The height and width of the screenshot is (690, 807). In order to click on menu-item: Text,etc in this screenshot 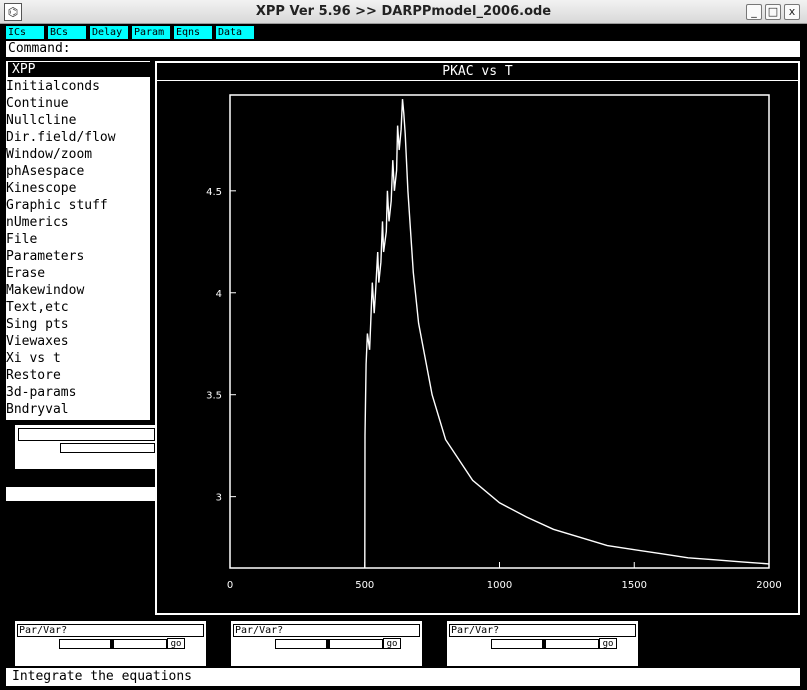, I will do `click(37, 307)`.